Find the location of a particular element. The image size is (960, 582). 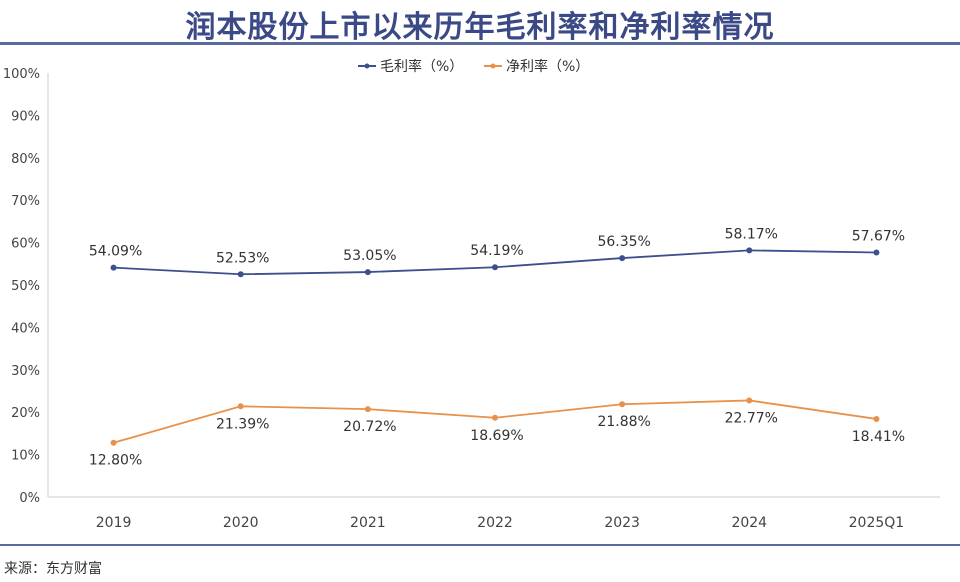

x-tick-label: 2019 is located at coordinates (114, 523).